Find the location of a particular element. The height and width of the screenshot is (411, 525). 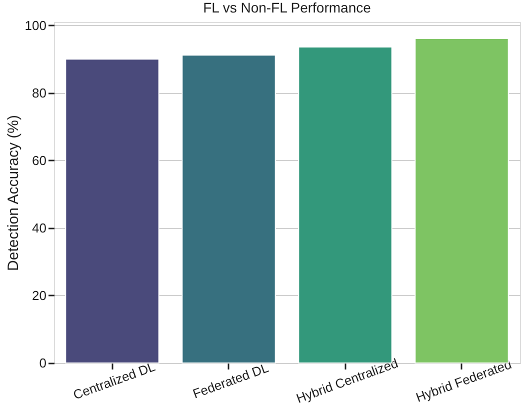

y-axis-title: Detection Accuracy (%) is located at coordinates (13, 193).